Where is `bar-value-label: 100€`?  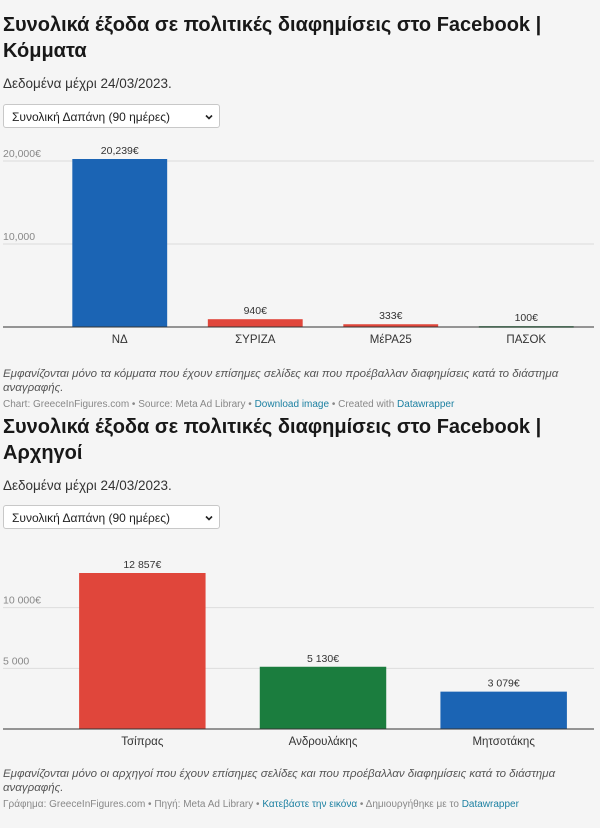 bar-value-label: 100€ is located at coordinates (527, 318).